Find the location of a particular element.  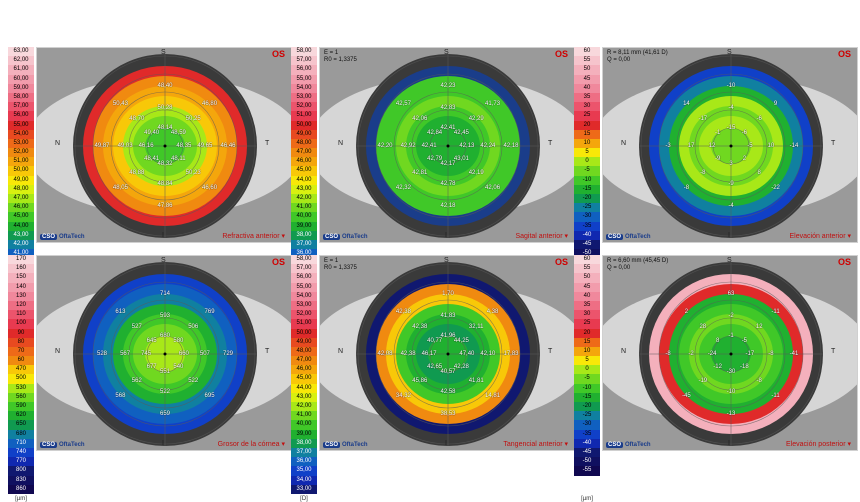

map-value: -24 is located at coordinates (712, 354).